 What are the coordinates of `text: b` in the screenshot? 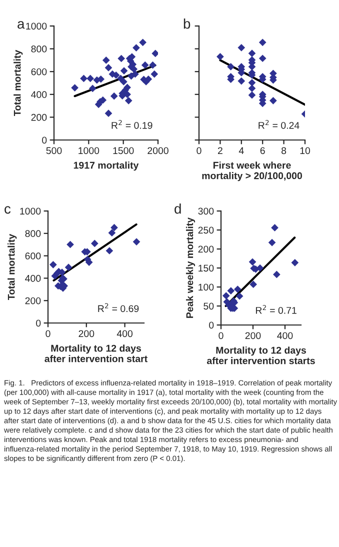 It's located at (187, 23).